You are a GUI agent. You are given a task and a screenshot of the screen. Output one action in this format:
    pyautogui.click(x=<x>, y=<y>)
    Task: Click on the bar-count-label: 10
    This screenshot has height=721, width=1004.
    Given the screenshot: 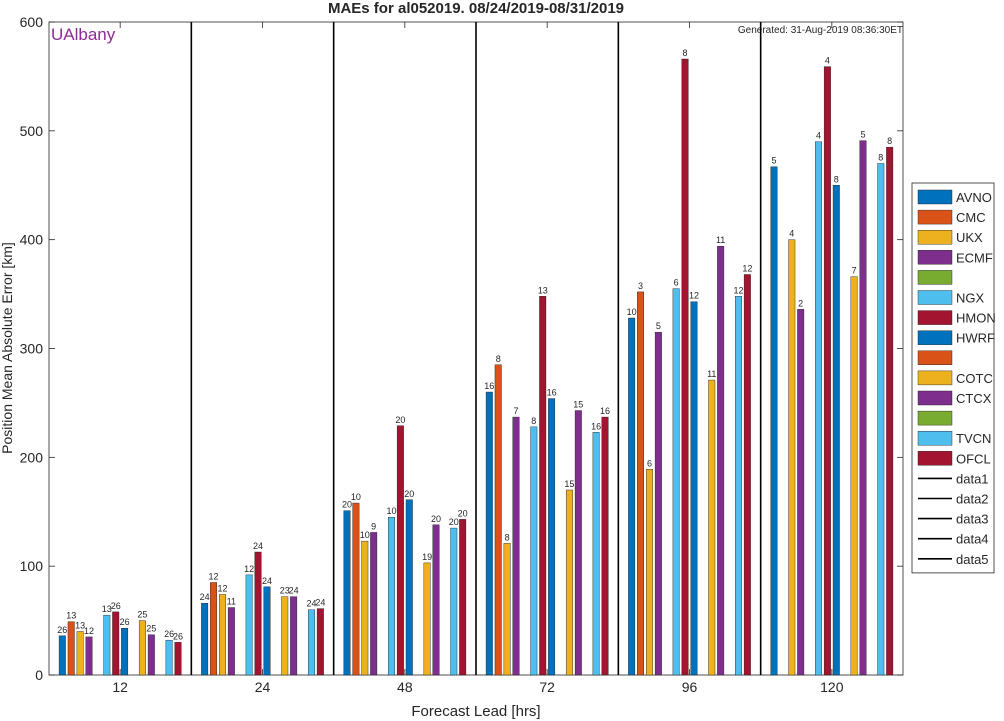 What is the action you would take?
    pyautogui.click(x=356, y=497)
    